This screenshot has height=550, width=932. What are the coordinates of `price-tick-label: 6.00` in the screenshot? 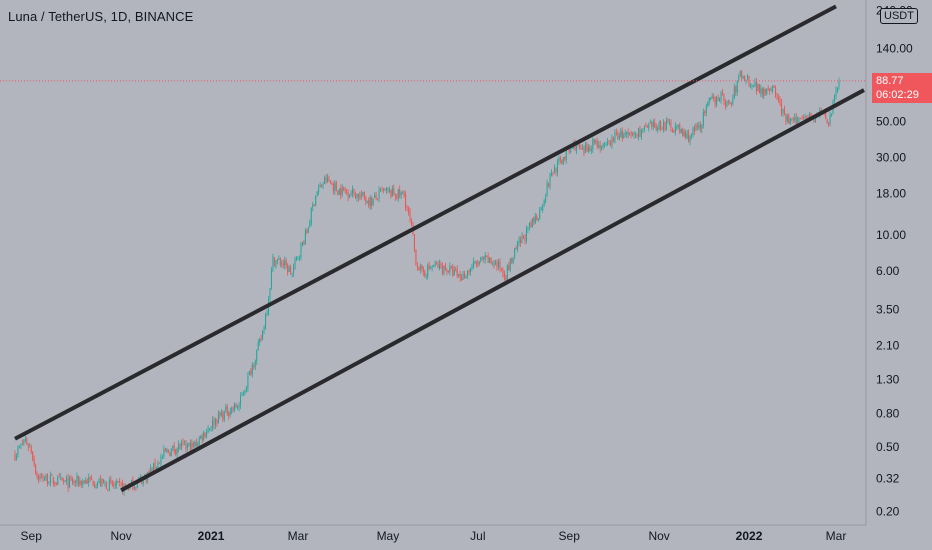 It's located at (888, 271).